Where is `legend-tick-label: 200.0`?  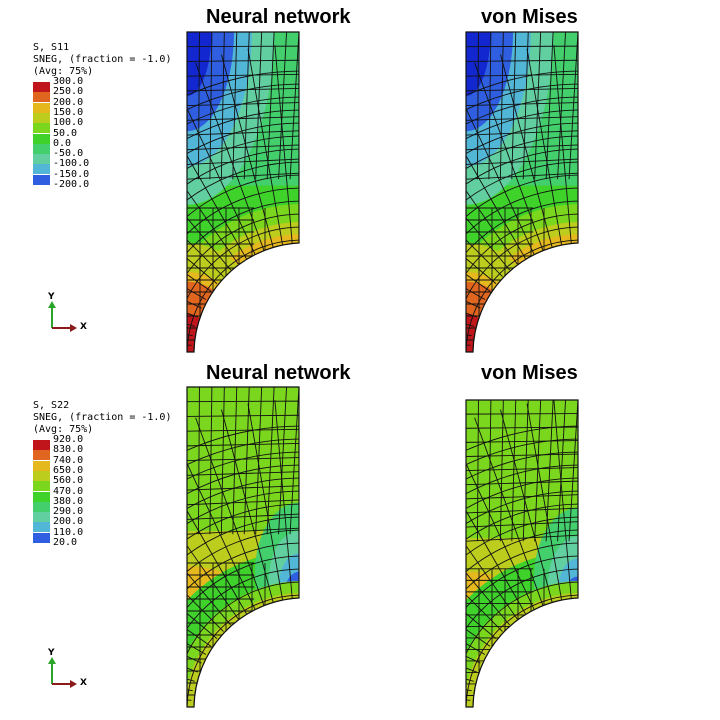
legend-tick-label: 200.0 is located at coordinates (68, 102).